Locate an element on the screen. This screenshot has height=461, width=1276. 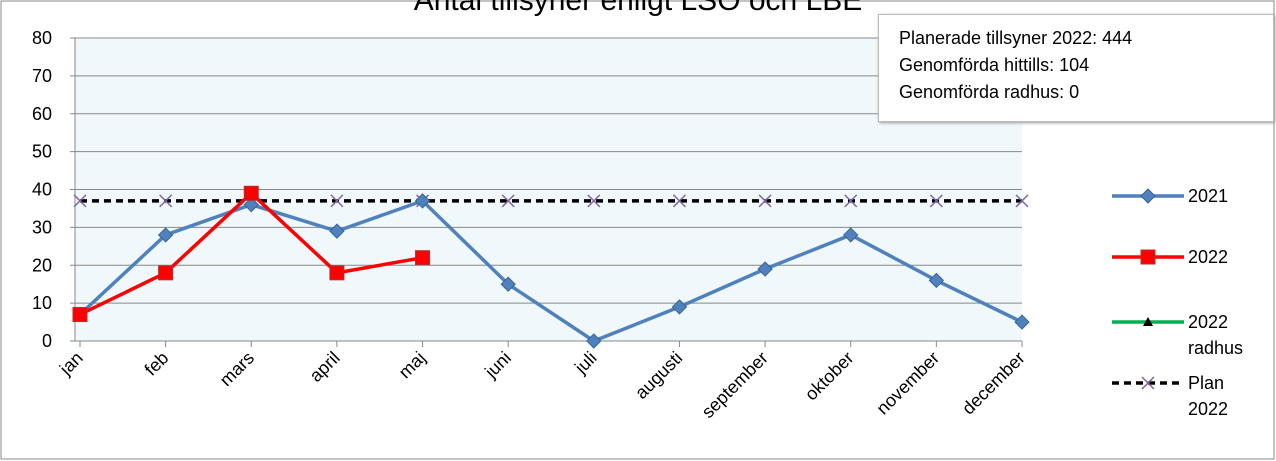
annotation: Genomförda radhus: 0 is located at coordinates (989, 92).